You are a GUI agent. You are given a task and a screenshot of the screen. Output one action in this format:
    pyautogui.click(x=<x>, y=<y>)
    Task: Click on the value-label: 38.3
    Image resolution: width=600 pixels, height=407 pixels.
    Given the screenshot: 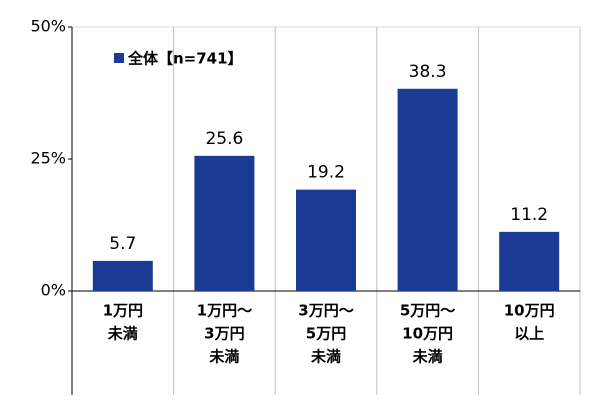 What is the action you would take?
    pyautogui.click(x=428, y=72)
    